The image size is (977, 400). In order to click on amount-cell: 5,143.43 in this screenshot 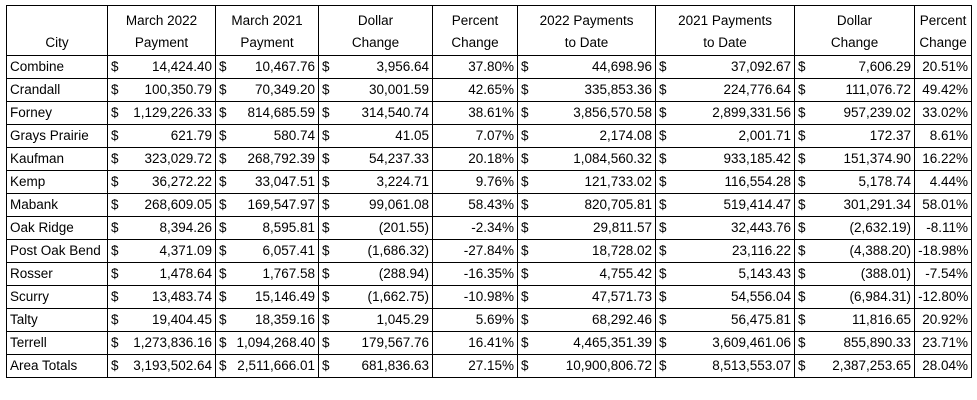, I will do `click(734, 274)`.